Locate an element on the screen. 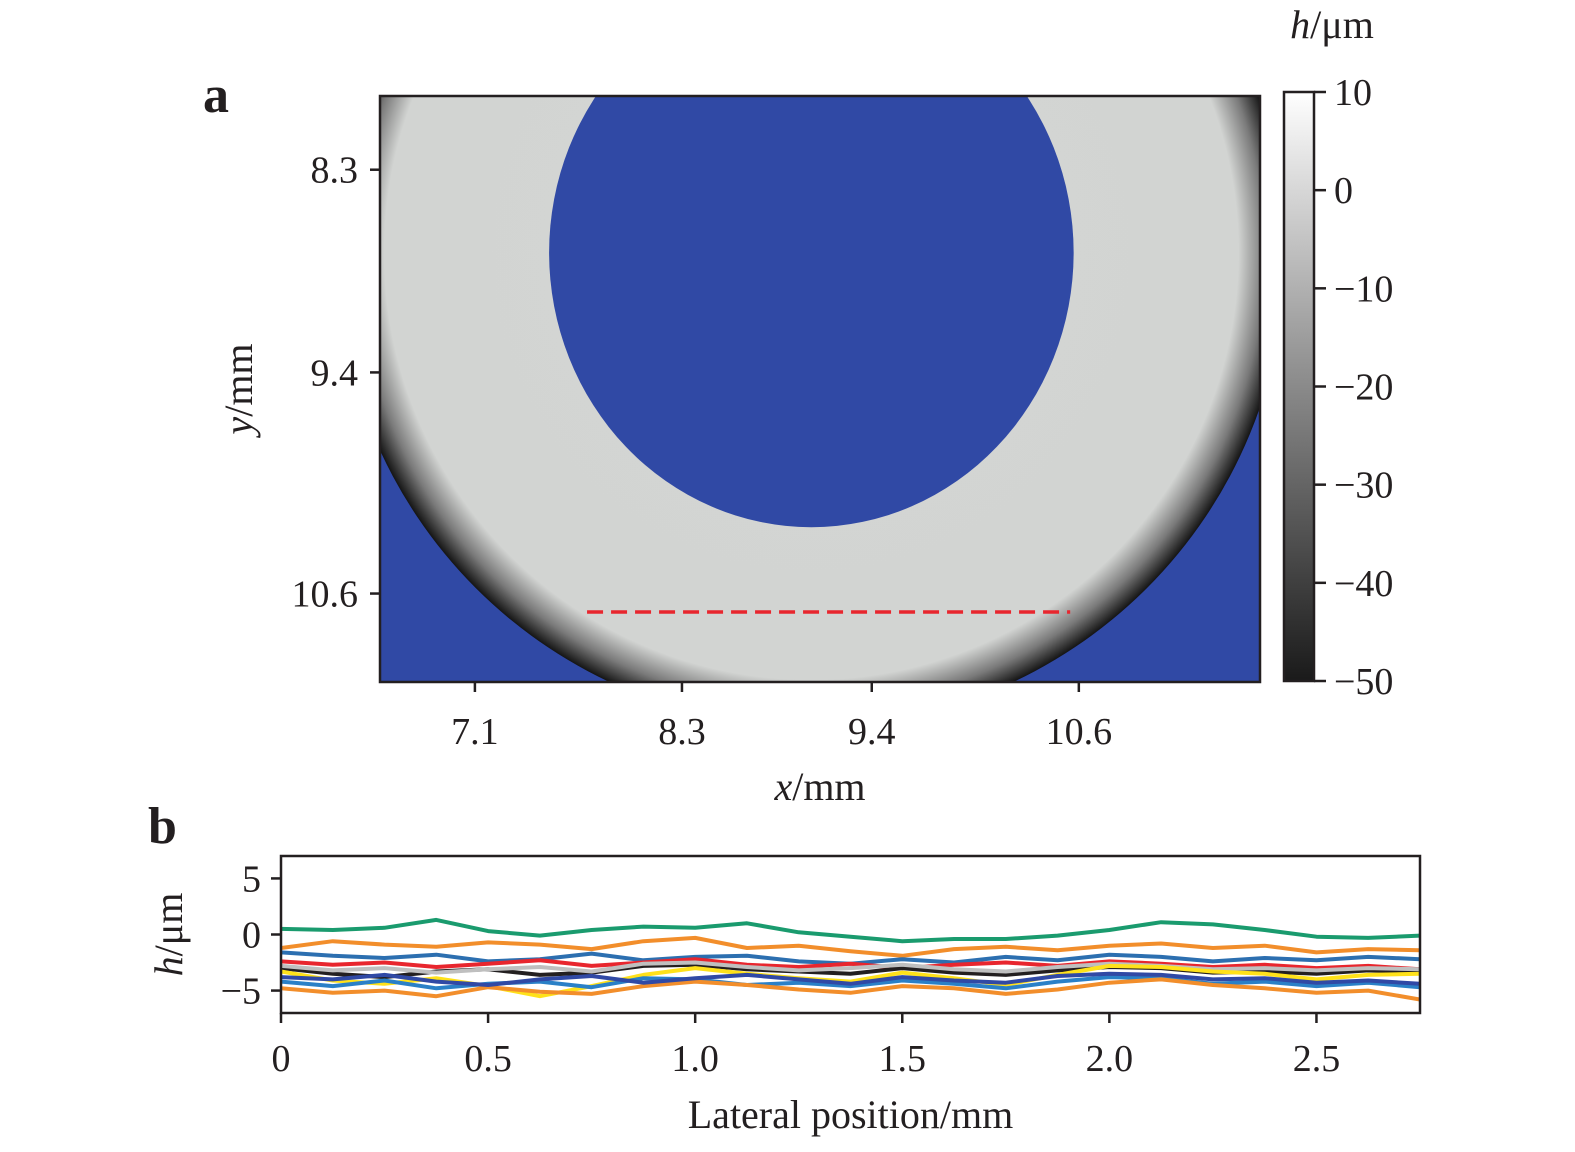 The image size is (1575, 1152). colorbar-tick-label: −30 is located at coordinates (1363, 486).